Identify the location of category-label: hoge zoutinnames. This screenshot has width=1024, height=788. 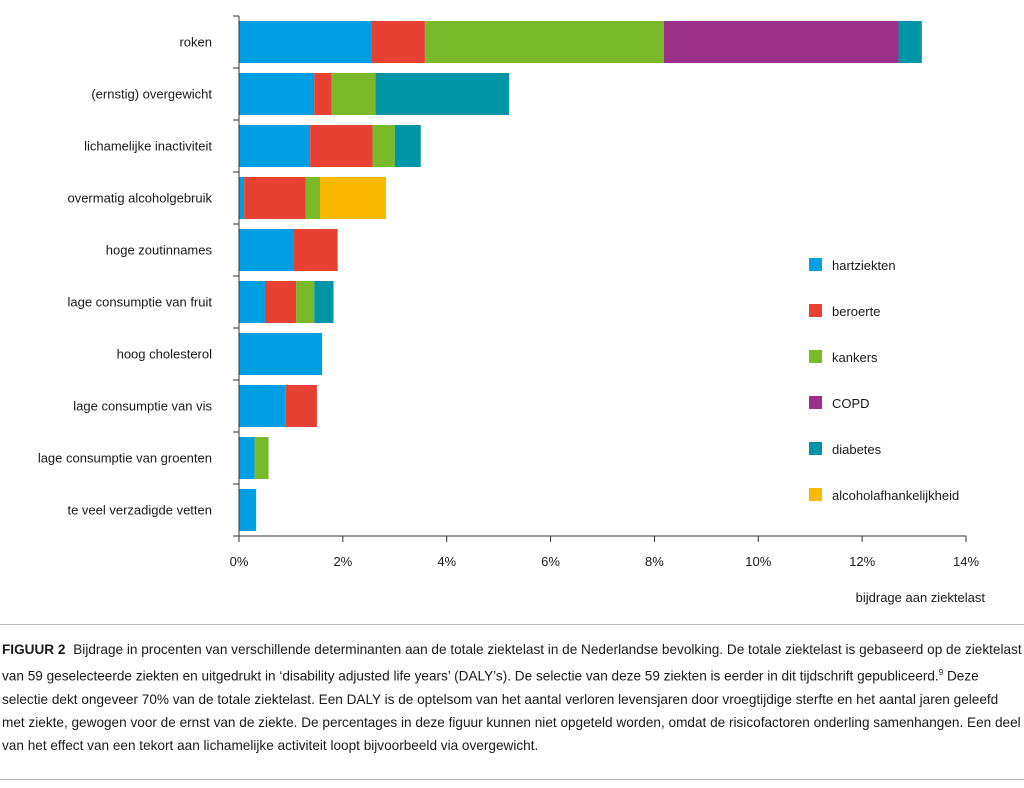
(159, 250).